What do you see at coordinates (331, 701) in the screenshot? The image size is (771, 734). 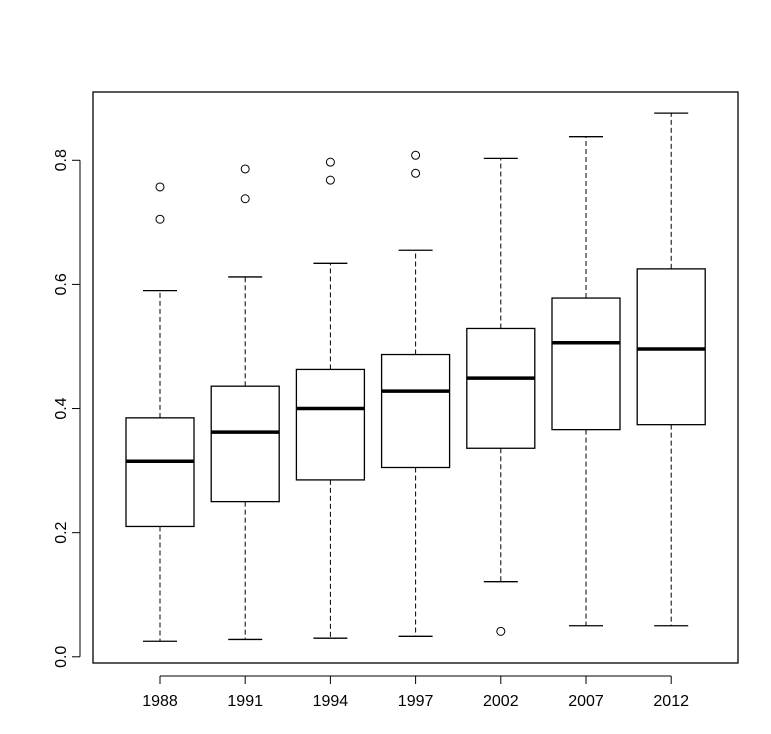 I see `x-tick-label-1994: 1994` at bounding box center [331, 701].